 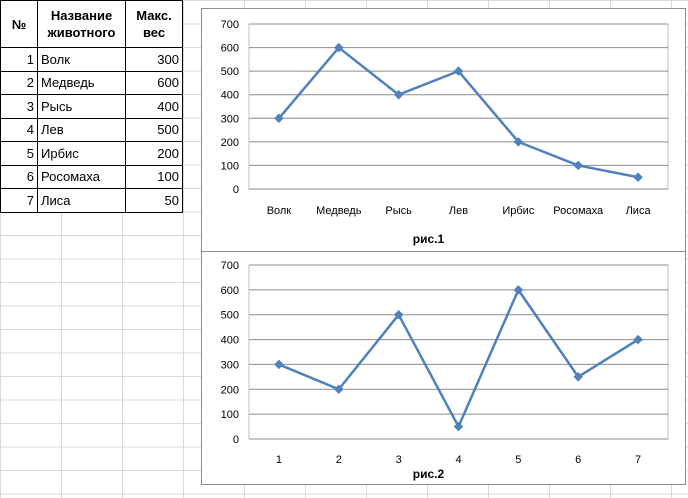 I want to click on cell-num: 6, so click(x=19, y=176).